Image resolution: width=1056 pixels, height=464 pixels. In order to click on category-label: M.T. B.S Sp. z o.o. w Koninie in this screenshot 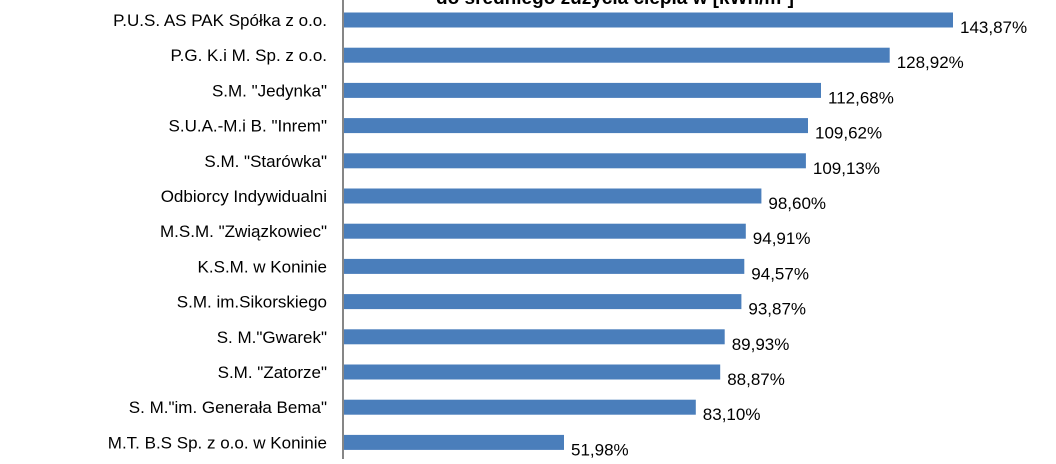, I will do `click(217, 442)`.